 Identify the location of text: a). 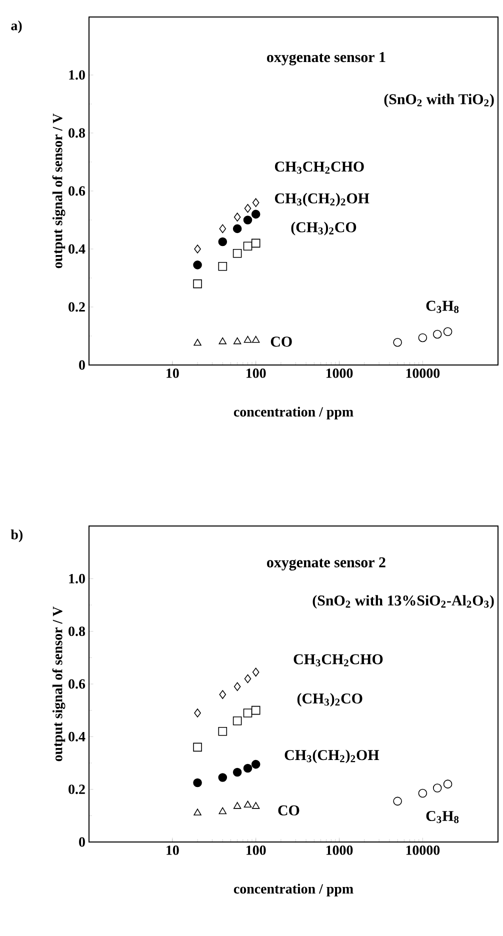
(16, 27).